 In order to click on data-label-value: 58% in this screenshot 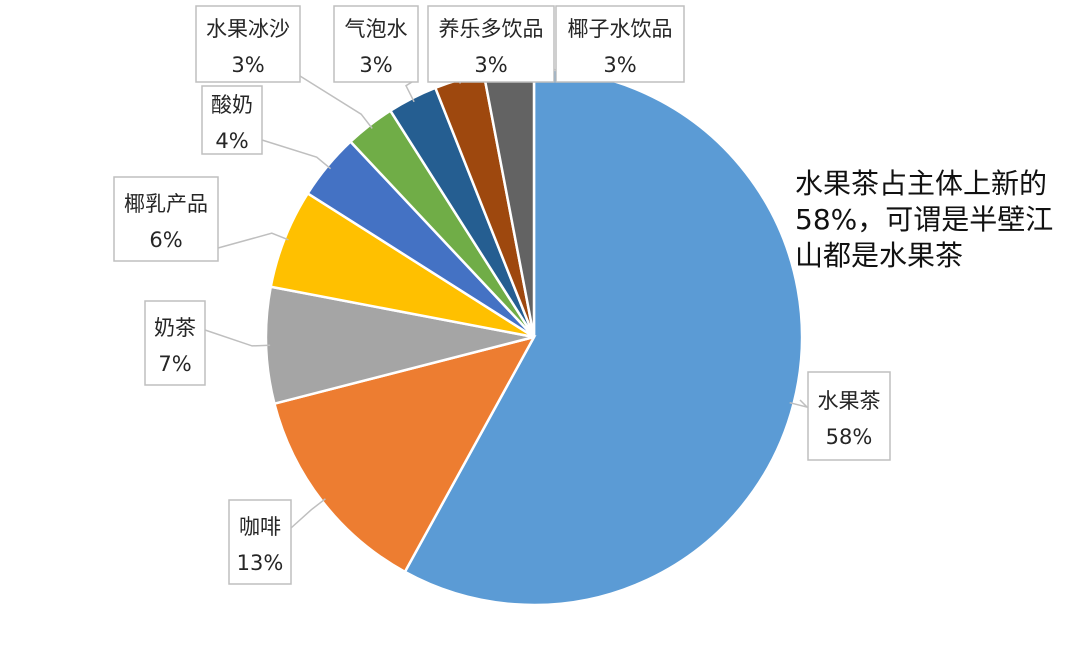, I will do `click(849, 437)`.